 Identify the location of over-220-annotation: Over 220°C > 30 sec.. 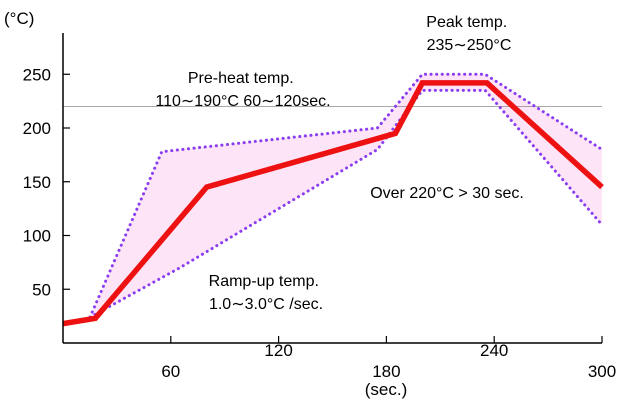
(447, 193).